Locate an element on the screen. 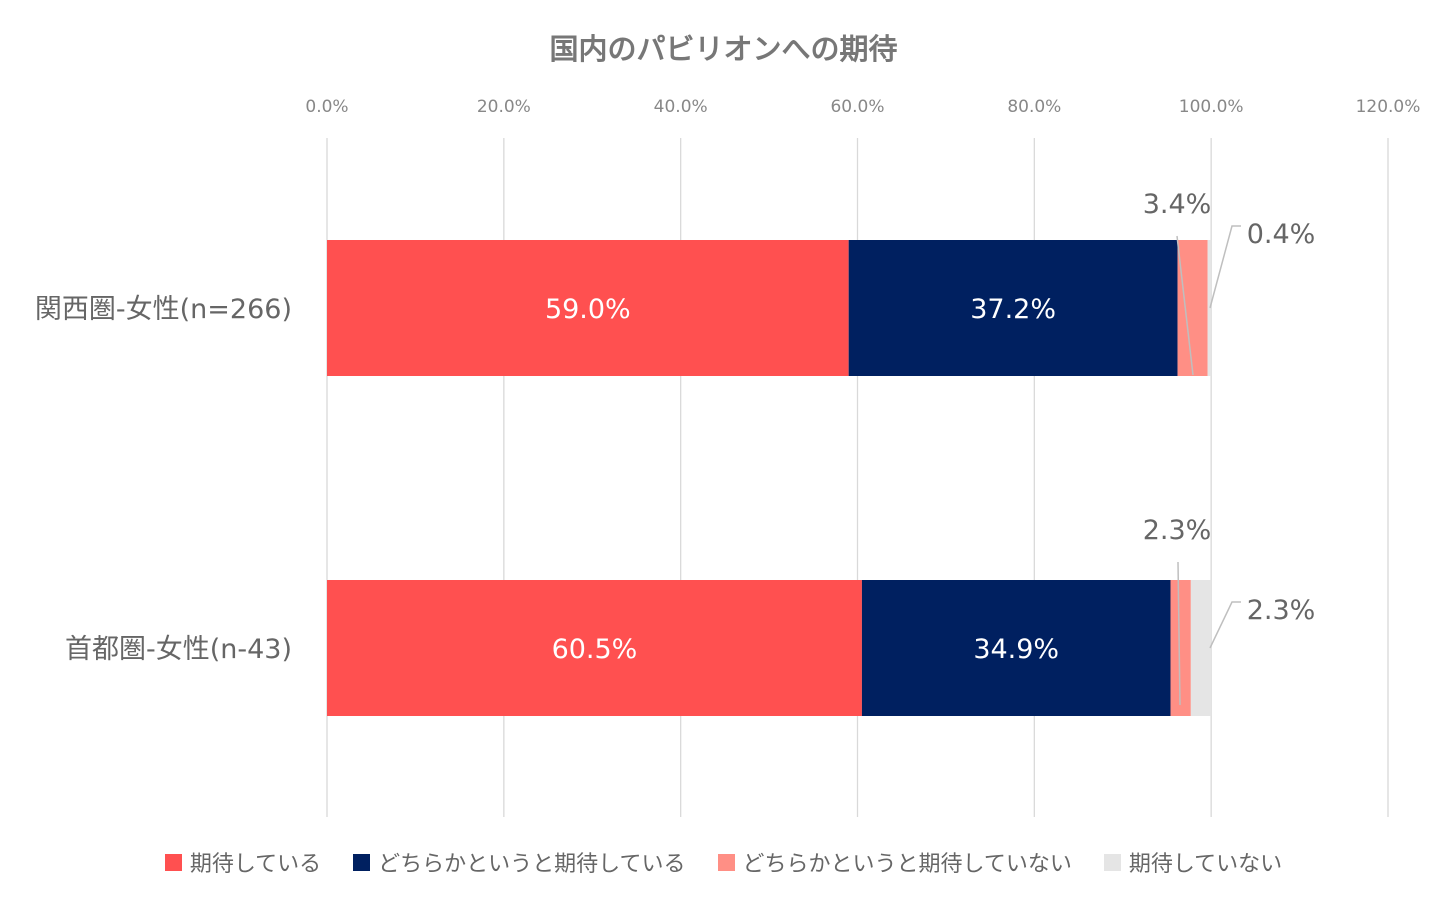 This screenshot has height=904, width=1447. legend-item: どちらかというと期待している is located at coordinates (519, 862).